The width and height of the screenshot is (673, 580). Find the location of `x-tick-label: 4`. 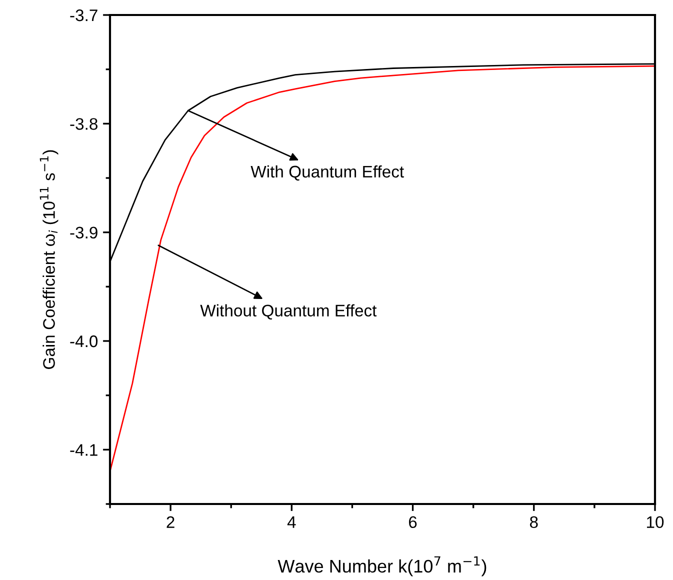

x-tick-label: 4 is located at coordinates (291, 522).